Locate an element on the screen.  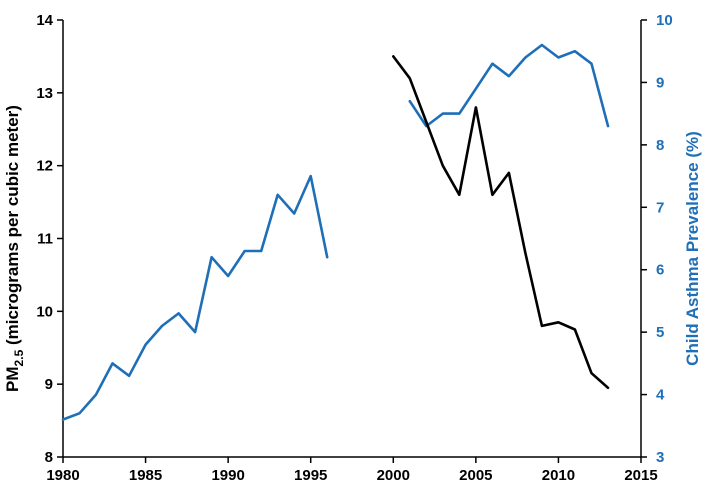
x-tick-label: 2015 is located at coordinates (640, 475).